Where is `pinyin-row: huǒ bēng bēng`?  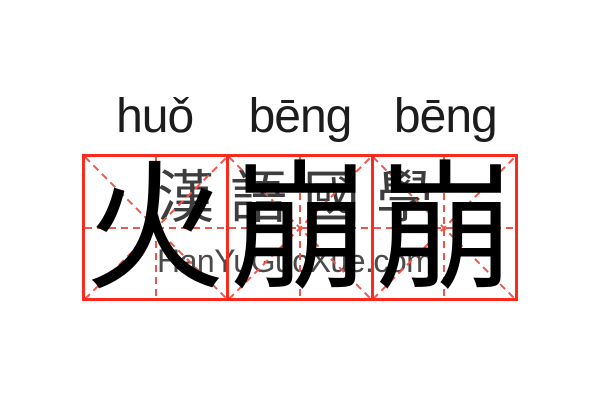 pinyin-row: huǒ bēng bēng is located at coordinates (300, 117).